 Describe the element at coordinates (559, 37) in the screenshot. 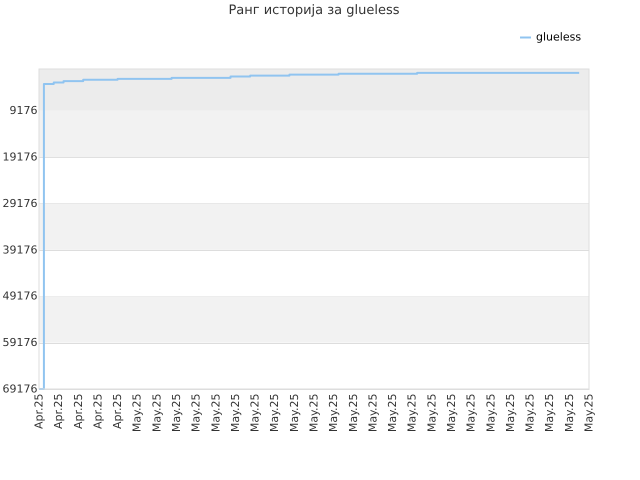

I see `legend-label: glueless` at that location.